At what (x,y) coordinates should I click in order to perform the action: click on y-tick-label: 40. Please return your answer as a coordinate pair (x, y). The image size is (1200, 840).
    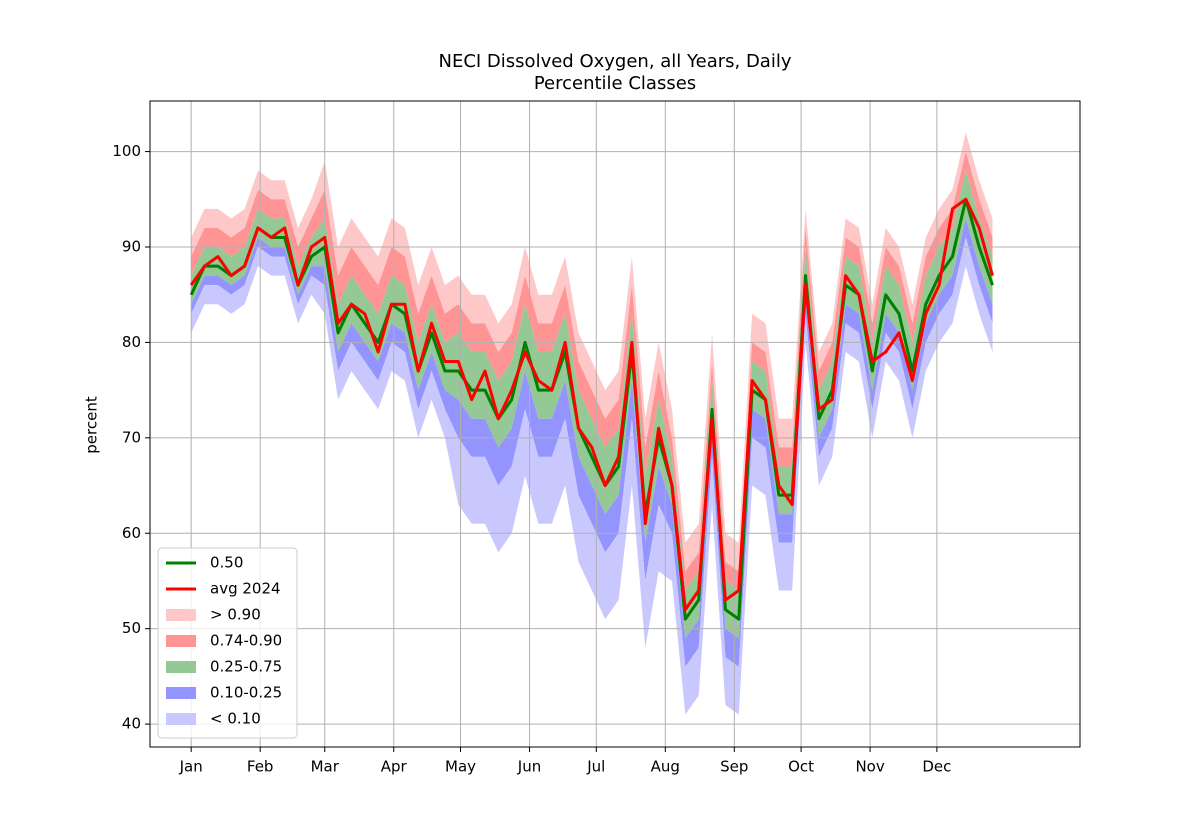
    Looking at the image, I should click on (131, 724).